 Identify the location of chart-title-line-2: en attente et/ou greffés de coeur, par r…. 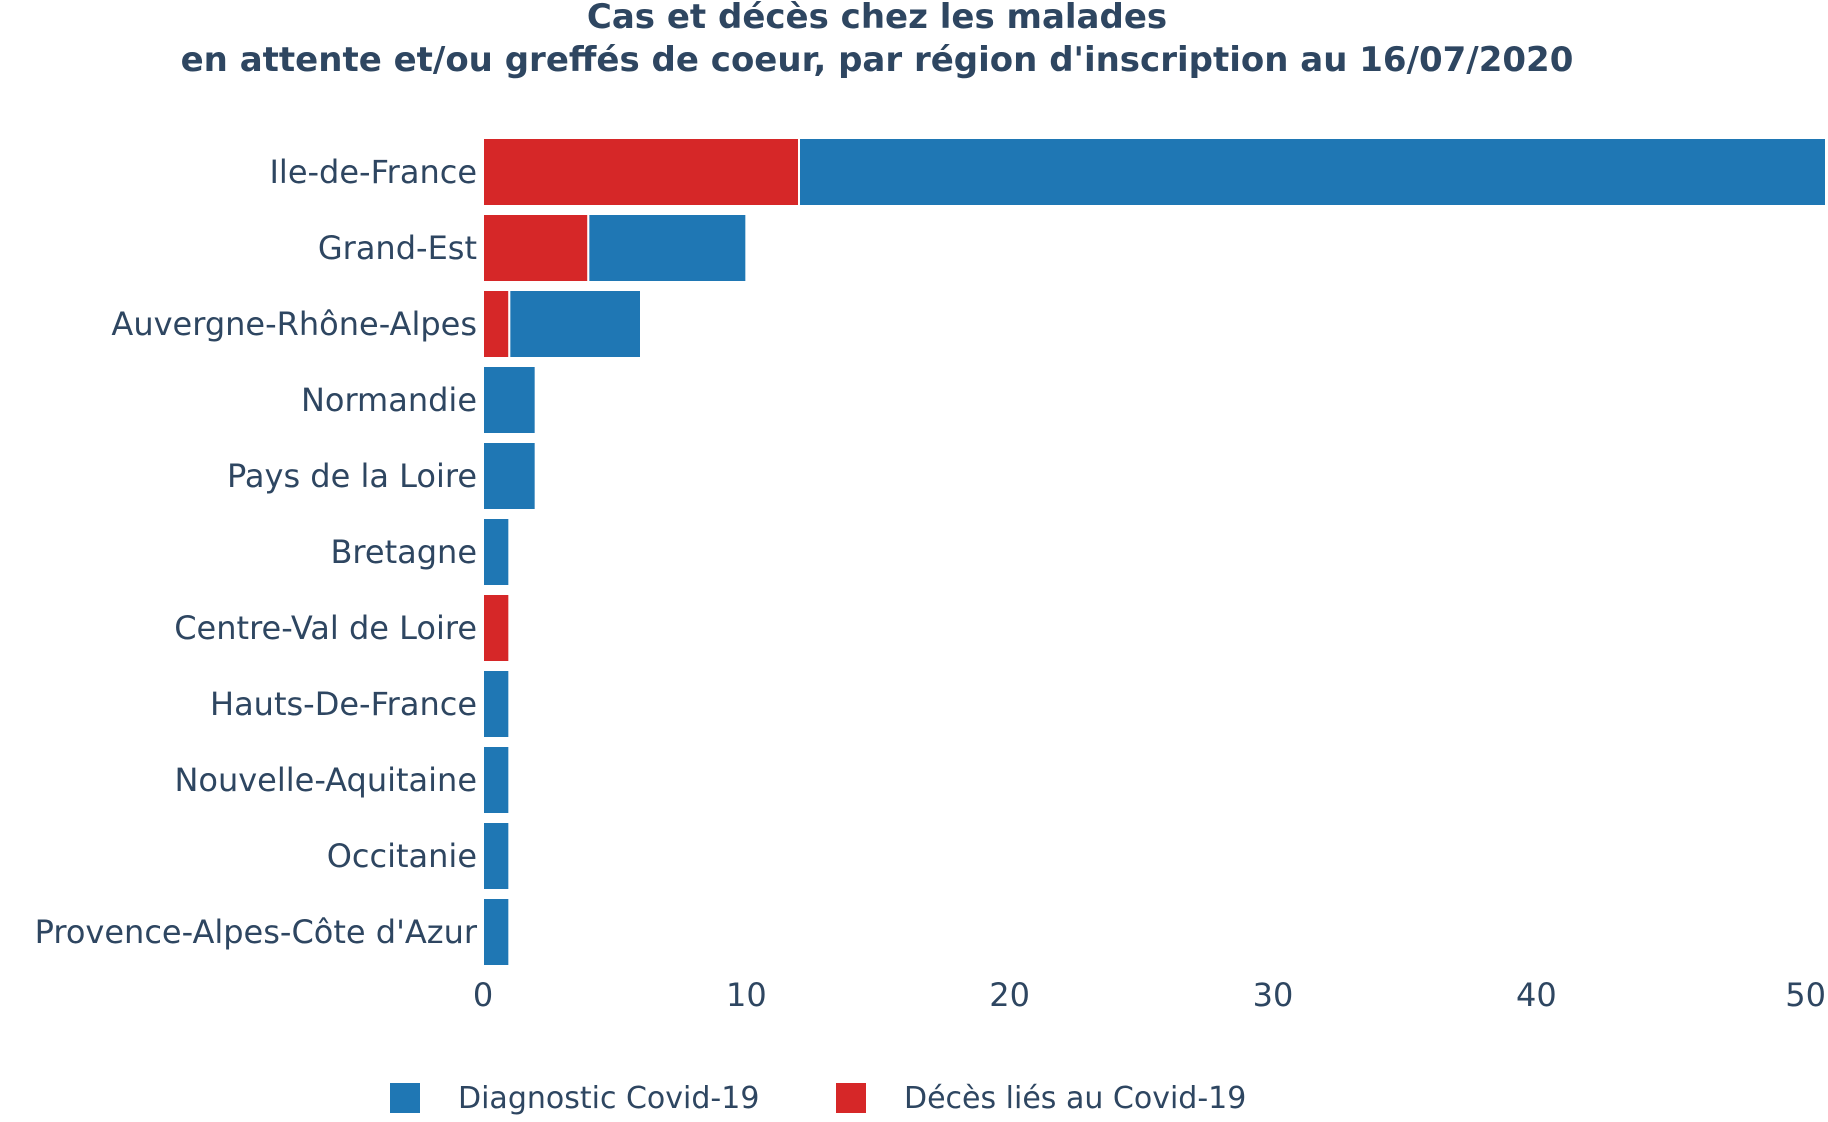
(877, 60).